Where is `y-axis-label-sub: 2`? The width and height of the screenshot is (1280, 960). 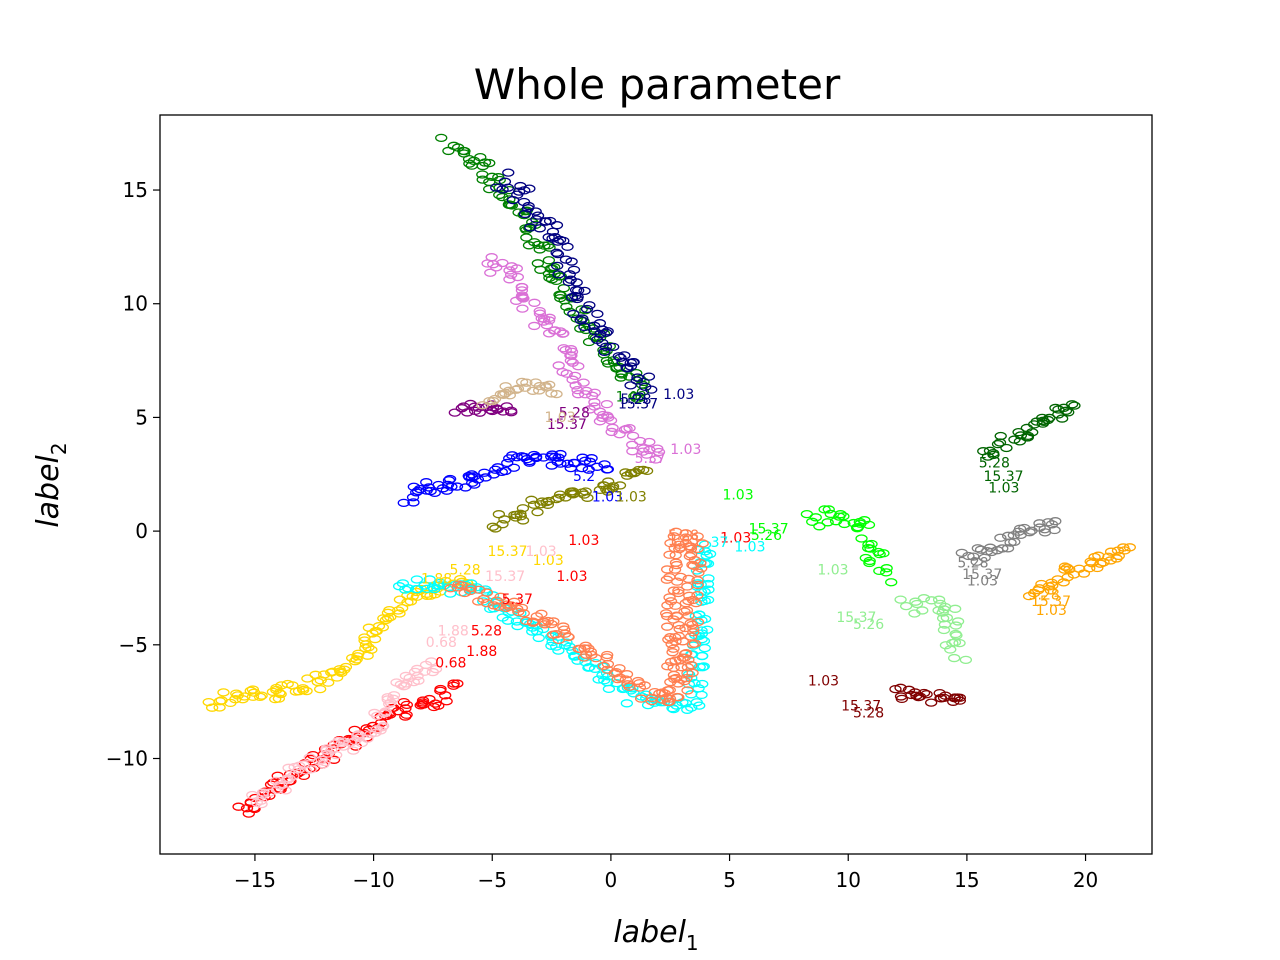
y-axis-label-sub: 2 is located at coordinates (59, 448).